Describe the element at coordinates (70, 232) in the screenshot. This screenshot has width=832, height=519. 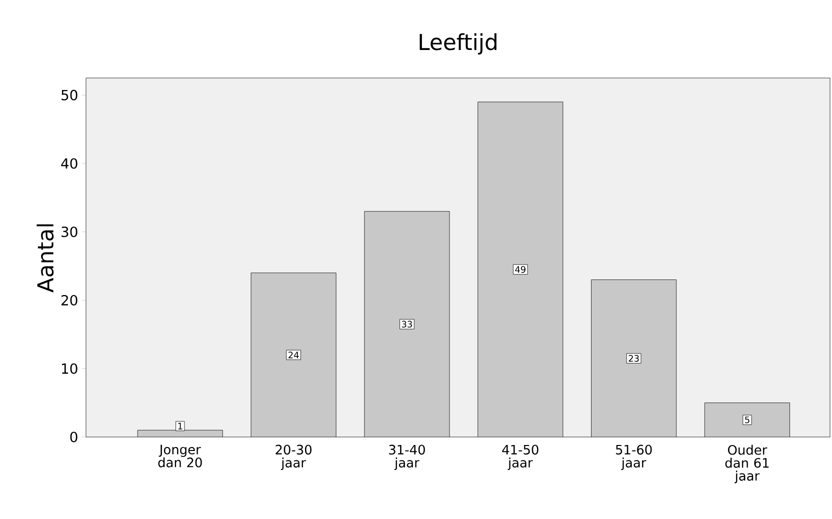
I see `y-tick-label: 30` at that location.